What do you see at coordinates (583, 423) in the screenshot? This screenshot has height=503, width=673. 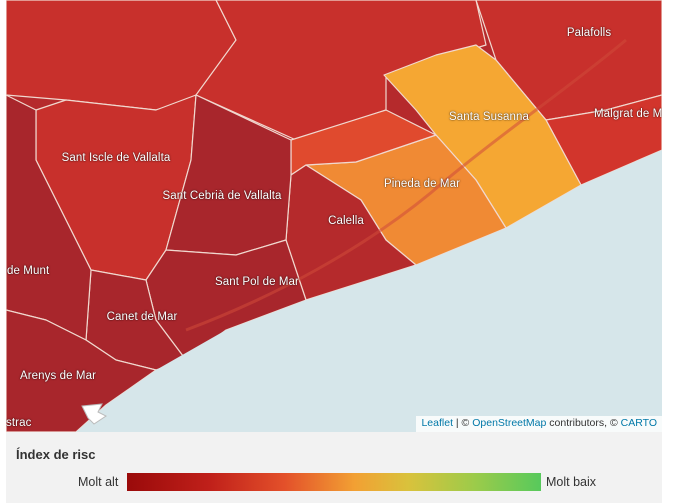 I see `attribution-sep-2: contributors, ©` at bounding box center [583, 423].